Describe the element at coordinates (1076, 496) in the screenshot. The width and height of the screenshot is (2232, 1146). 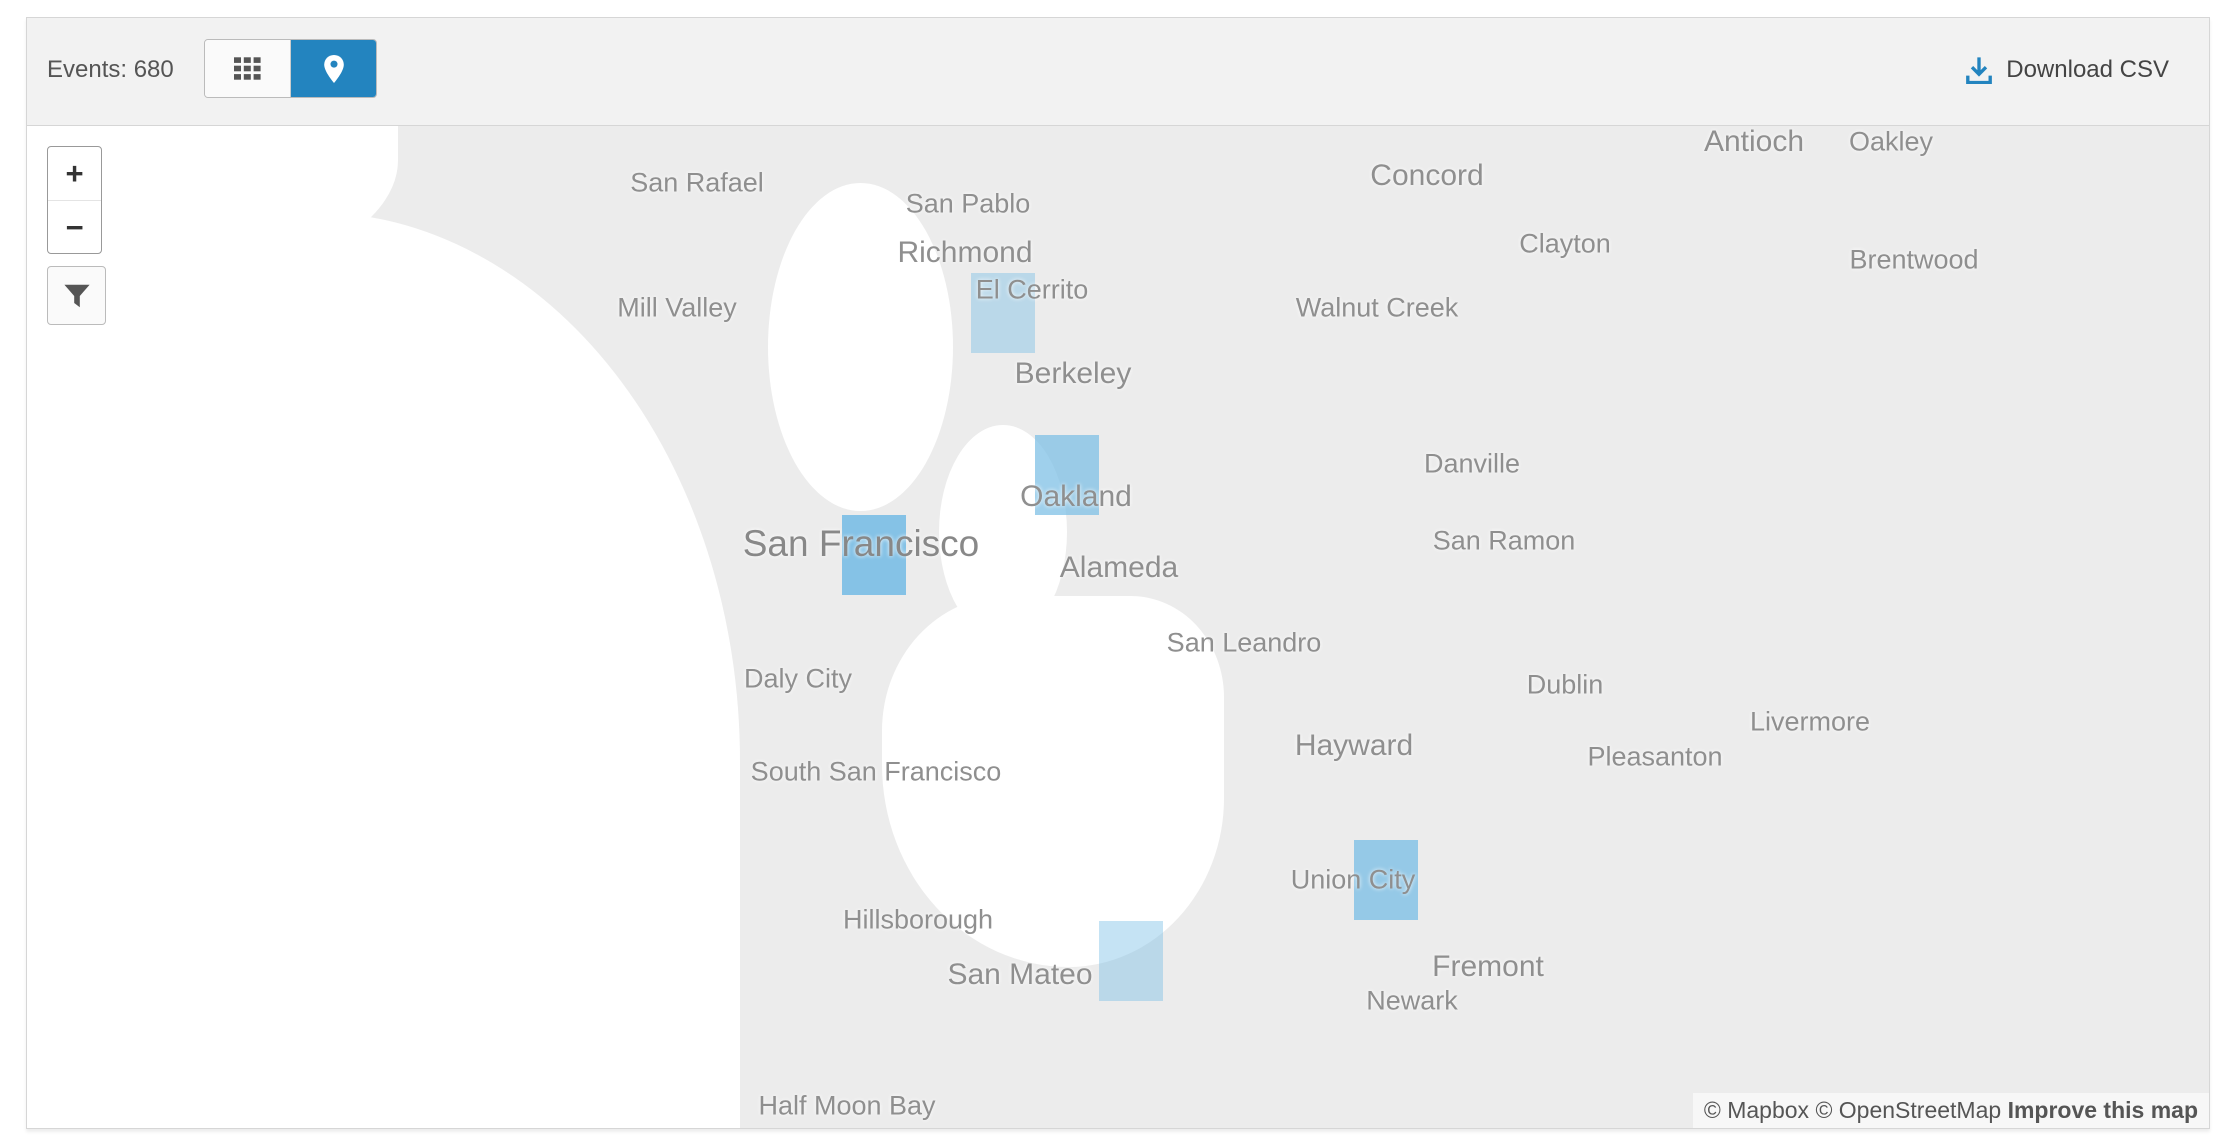
I see `map-label: Oakland` at that location.